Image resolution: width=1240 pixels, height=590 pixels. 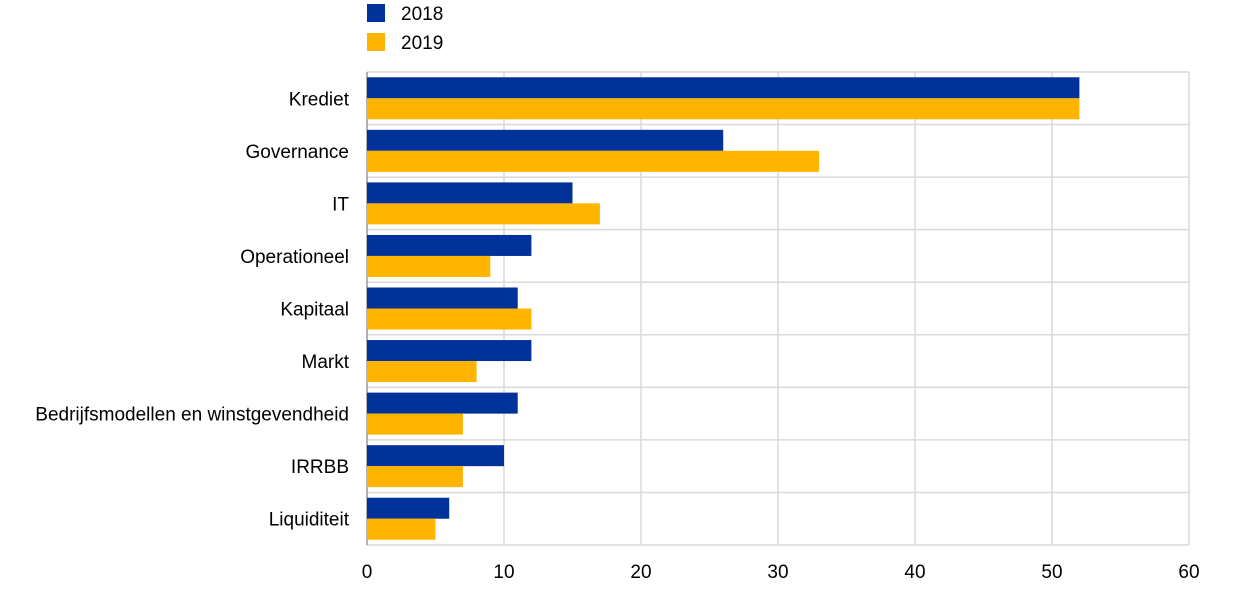 I want to click on legend: 2018 2019, so click(x=405, y=29).